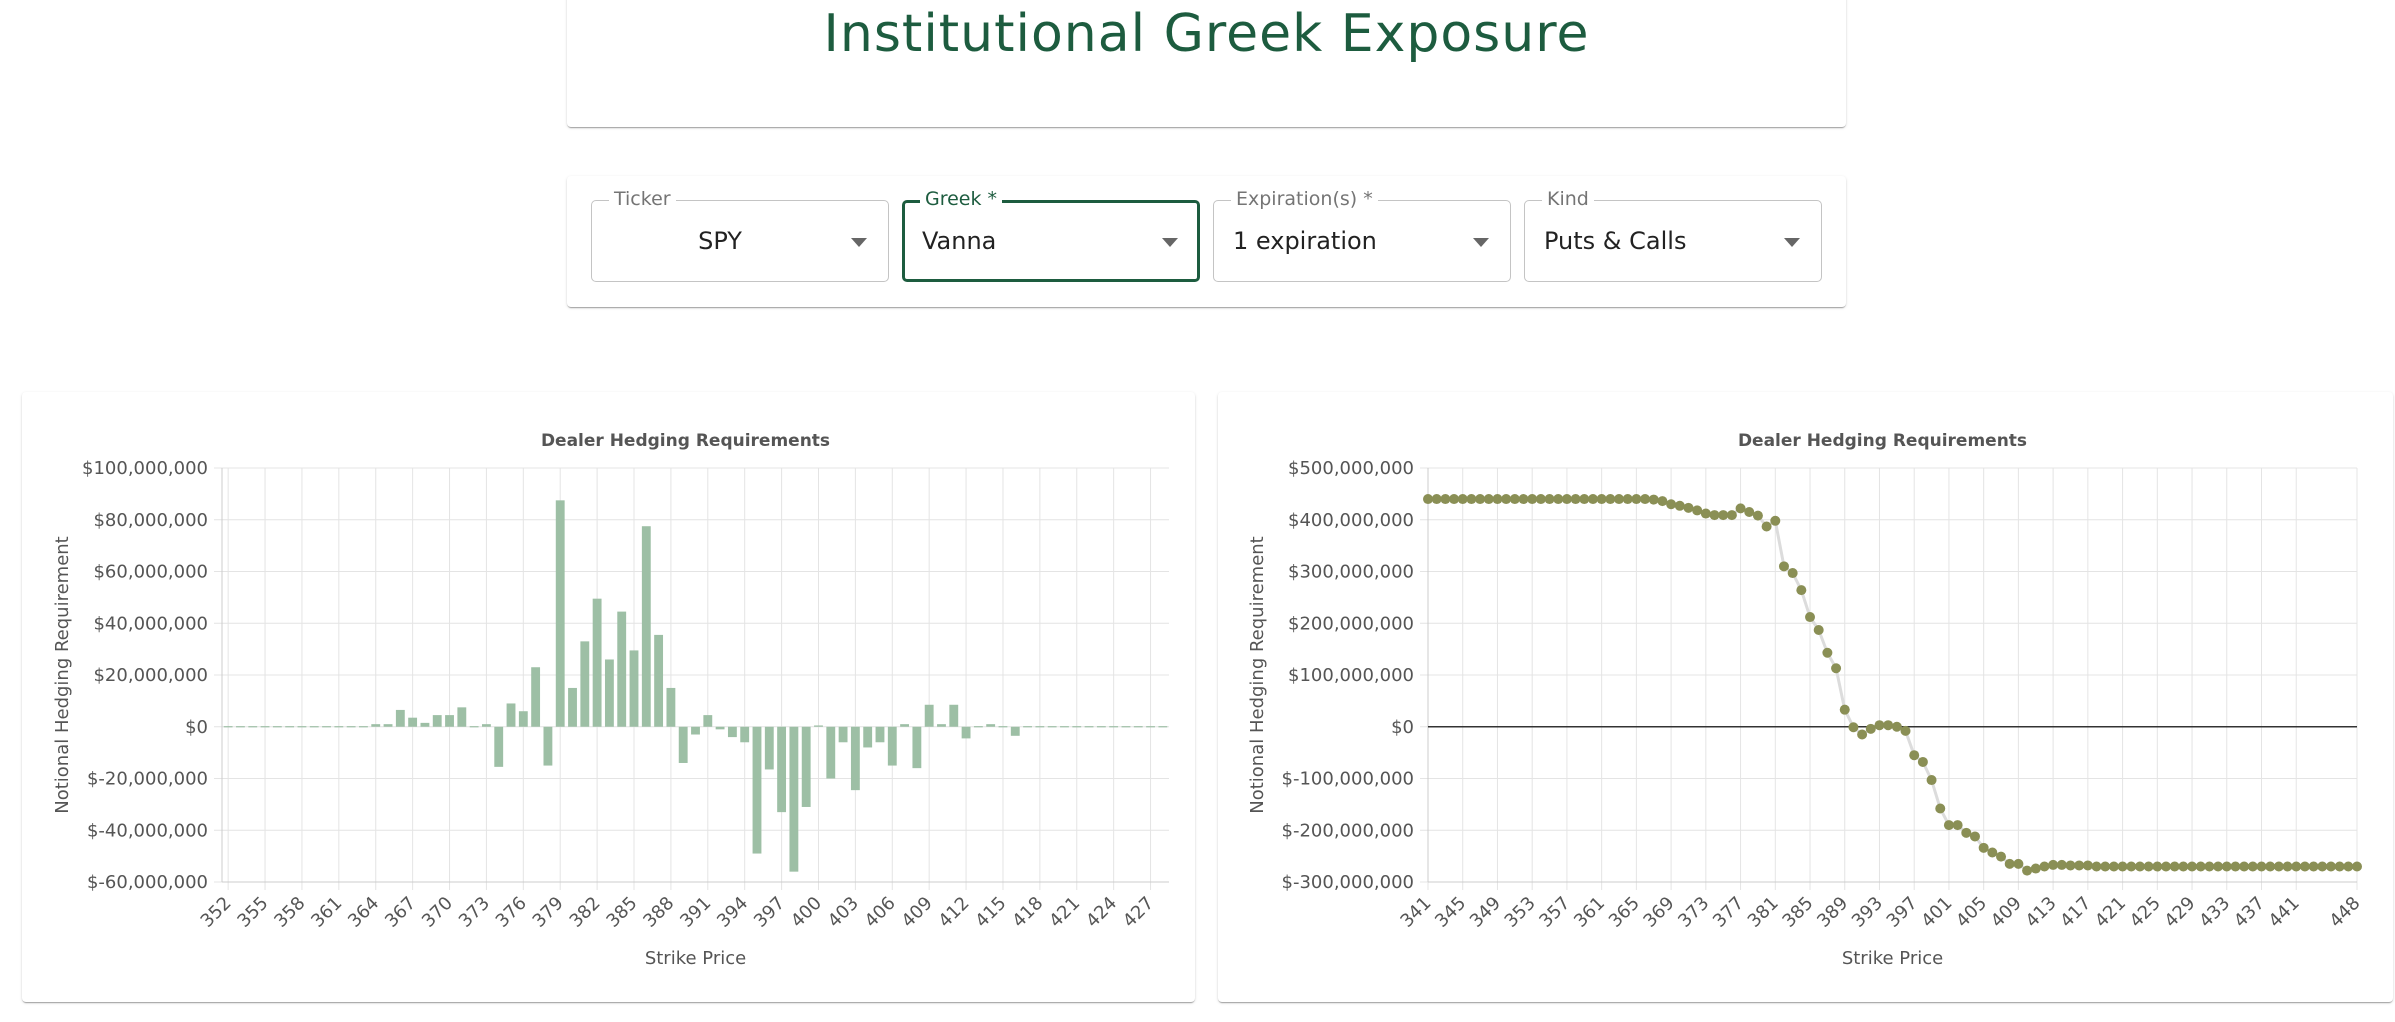  What do you see at coordinates (1481, 242) in the screenshot?
I see `expirations-dropdown-arrow-icon` at bounding box center [1481, 242].